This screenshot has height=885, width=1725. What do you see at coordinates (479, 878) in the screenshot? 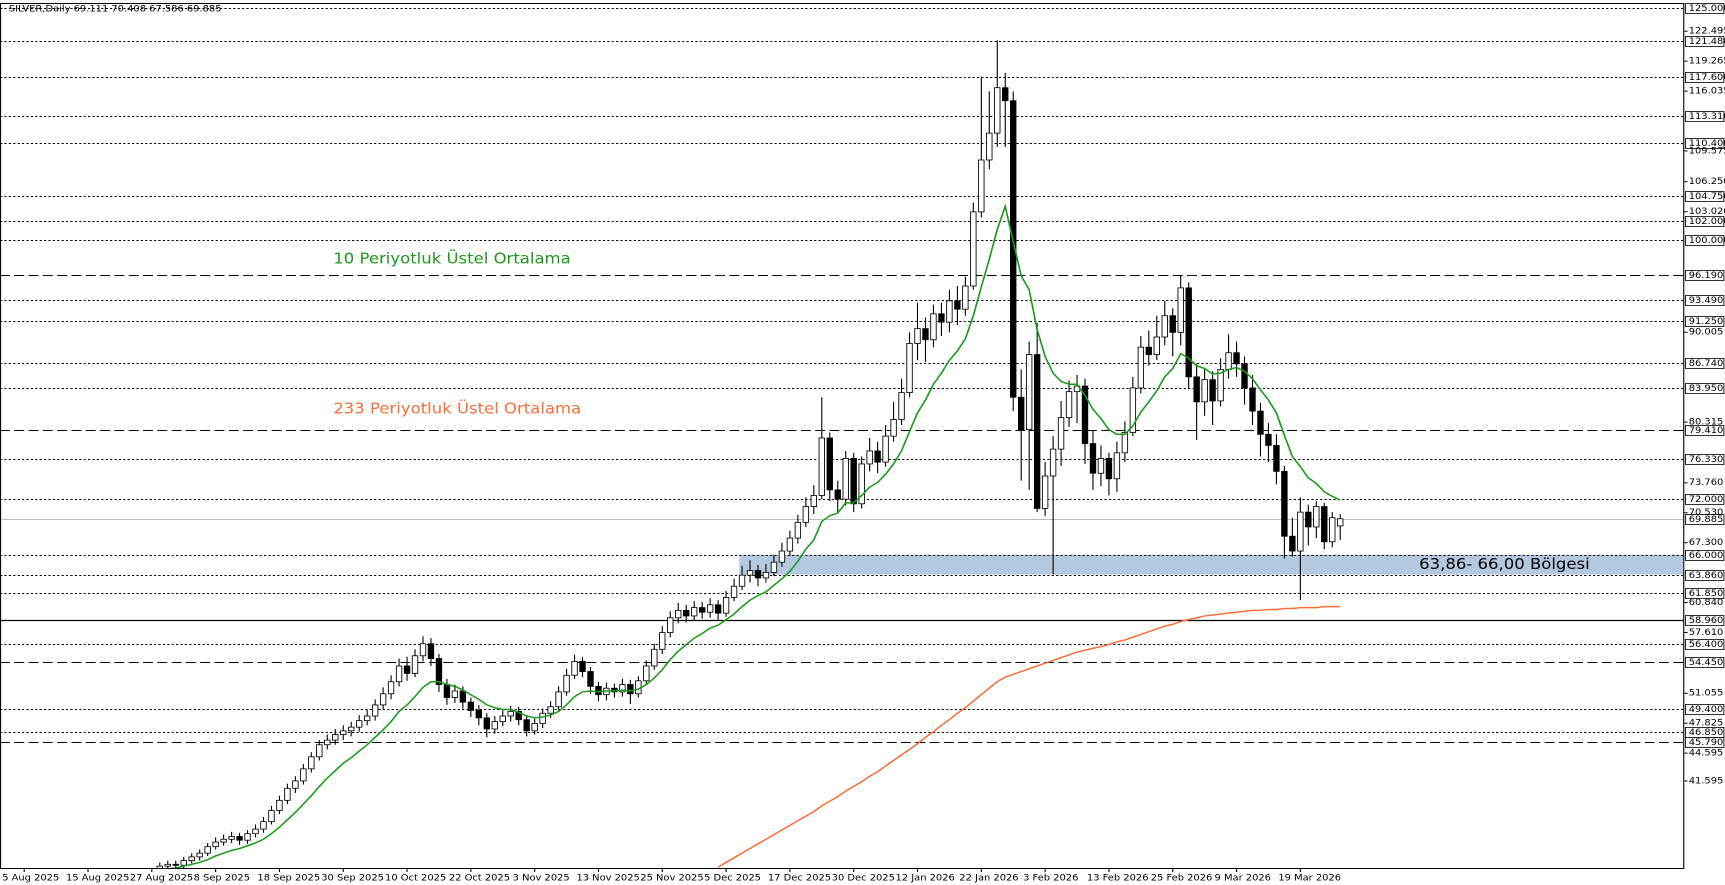
I see `x-tick-label: 22 Oct 2025` at bounding box center [479, 878].